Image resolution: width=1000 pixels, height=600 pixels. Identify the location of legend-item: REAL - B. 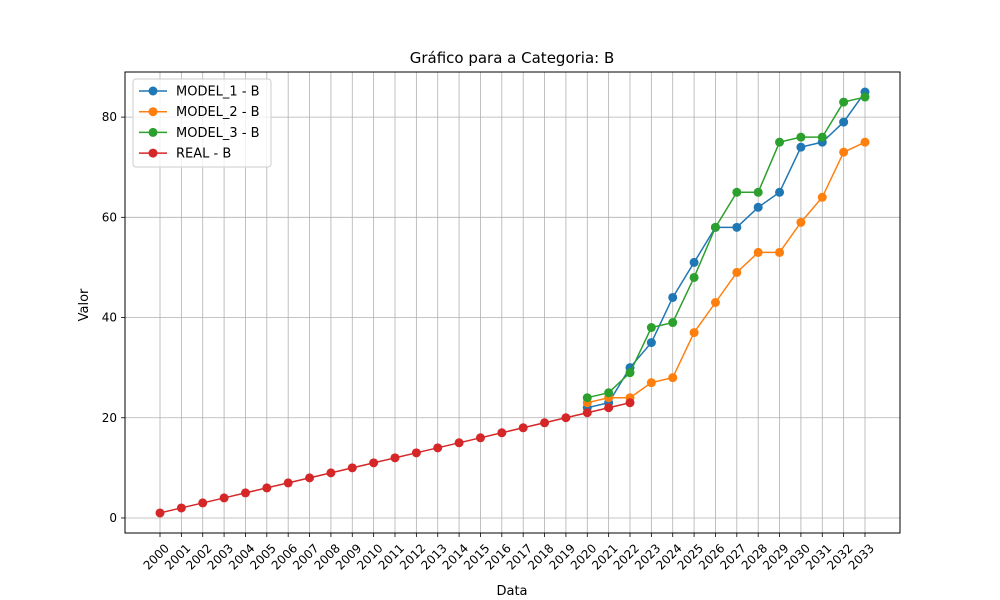
(185, 154).